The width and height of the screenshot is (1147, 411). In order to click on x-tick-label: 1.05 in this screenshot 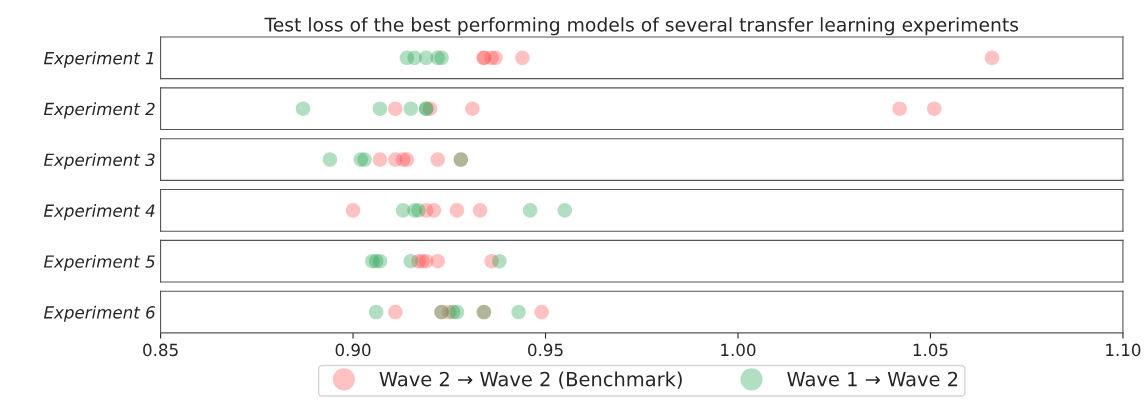, I will do `click(930, 350)`.